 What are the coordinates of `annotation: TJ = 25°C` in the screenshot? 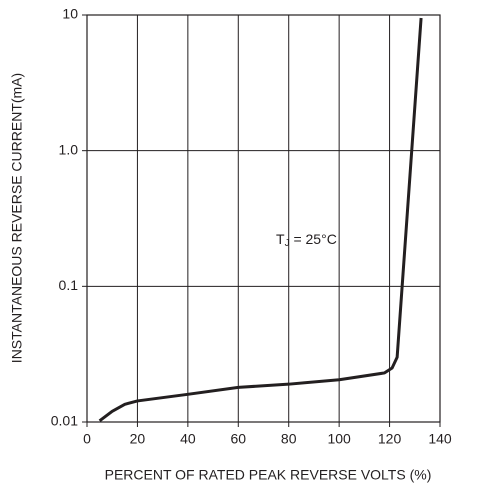 It's located at (306, 240).